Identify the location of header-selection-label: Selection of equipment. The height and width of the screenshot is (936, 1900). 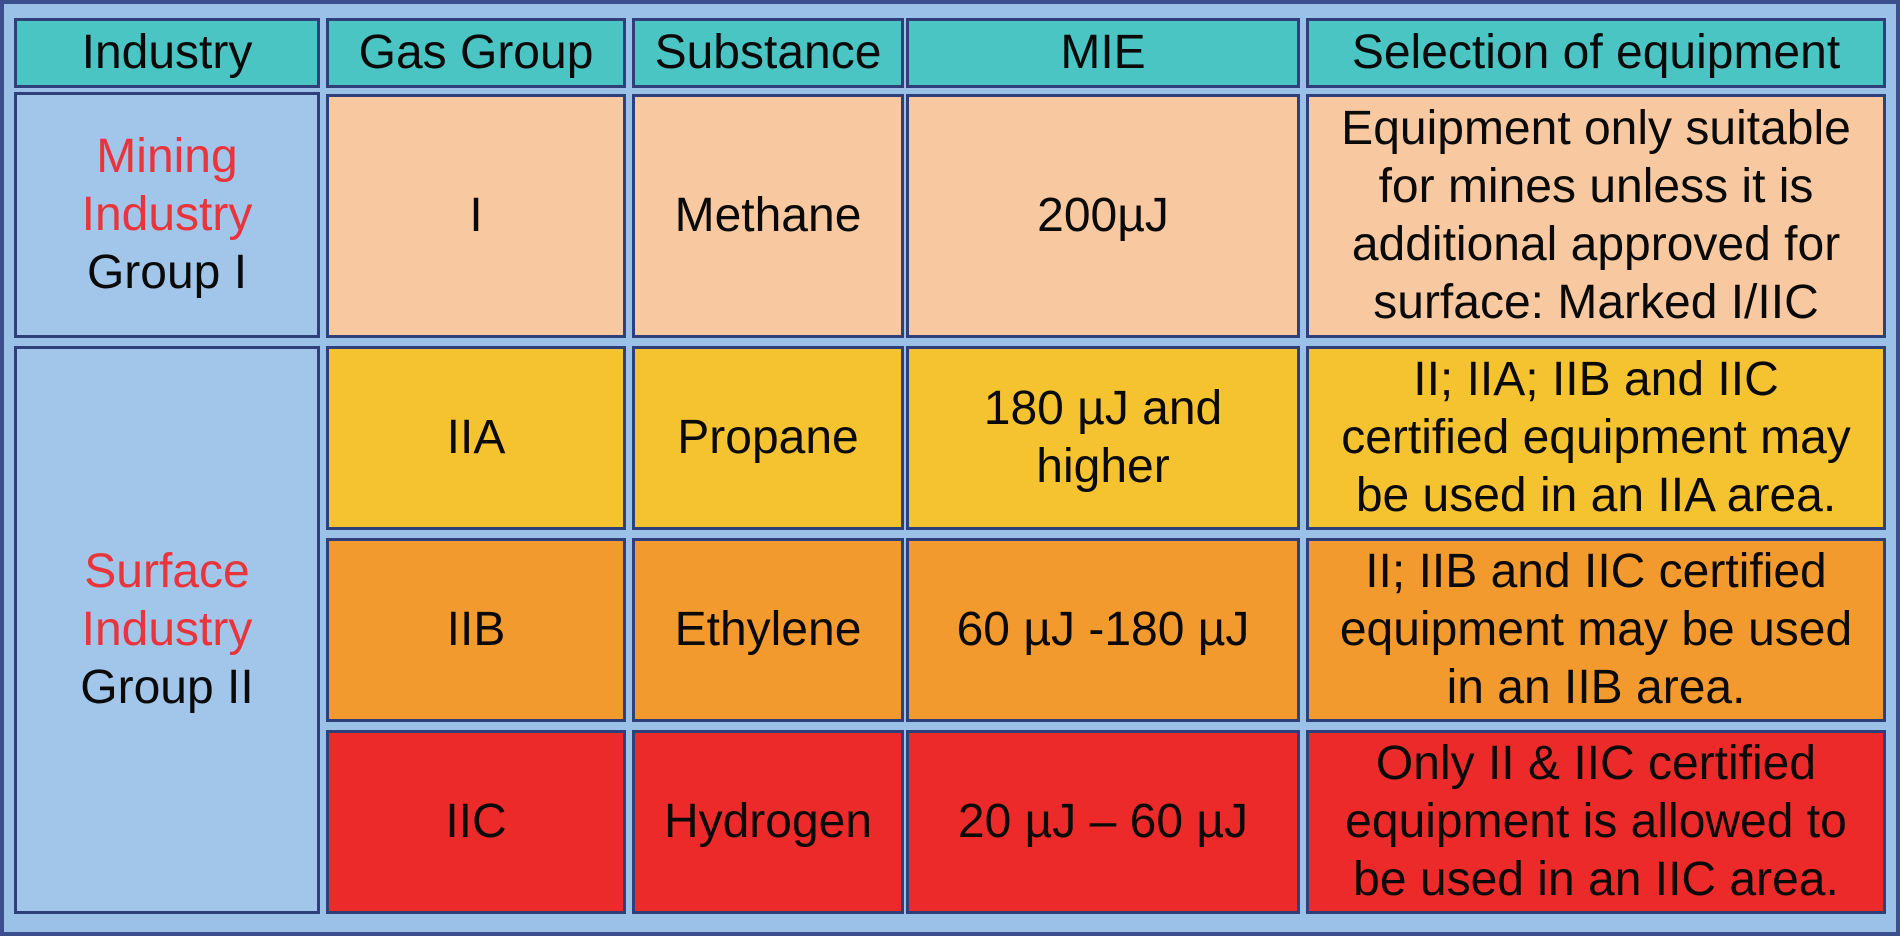
(1596, 52).